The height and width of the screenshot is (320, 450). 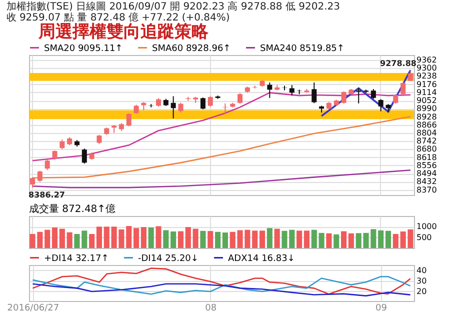 What do you see at coordinates (424, 237) in the screenshot?
I see `y-tick-label: 500` at bounding box center [424, 237].